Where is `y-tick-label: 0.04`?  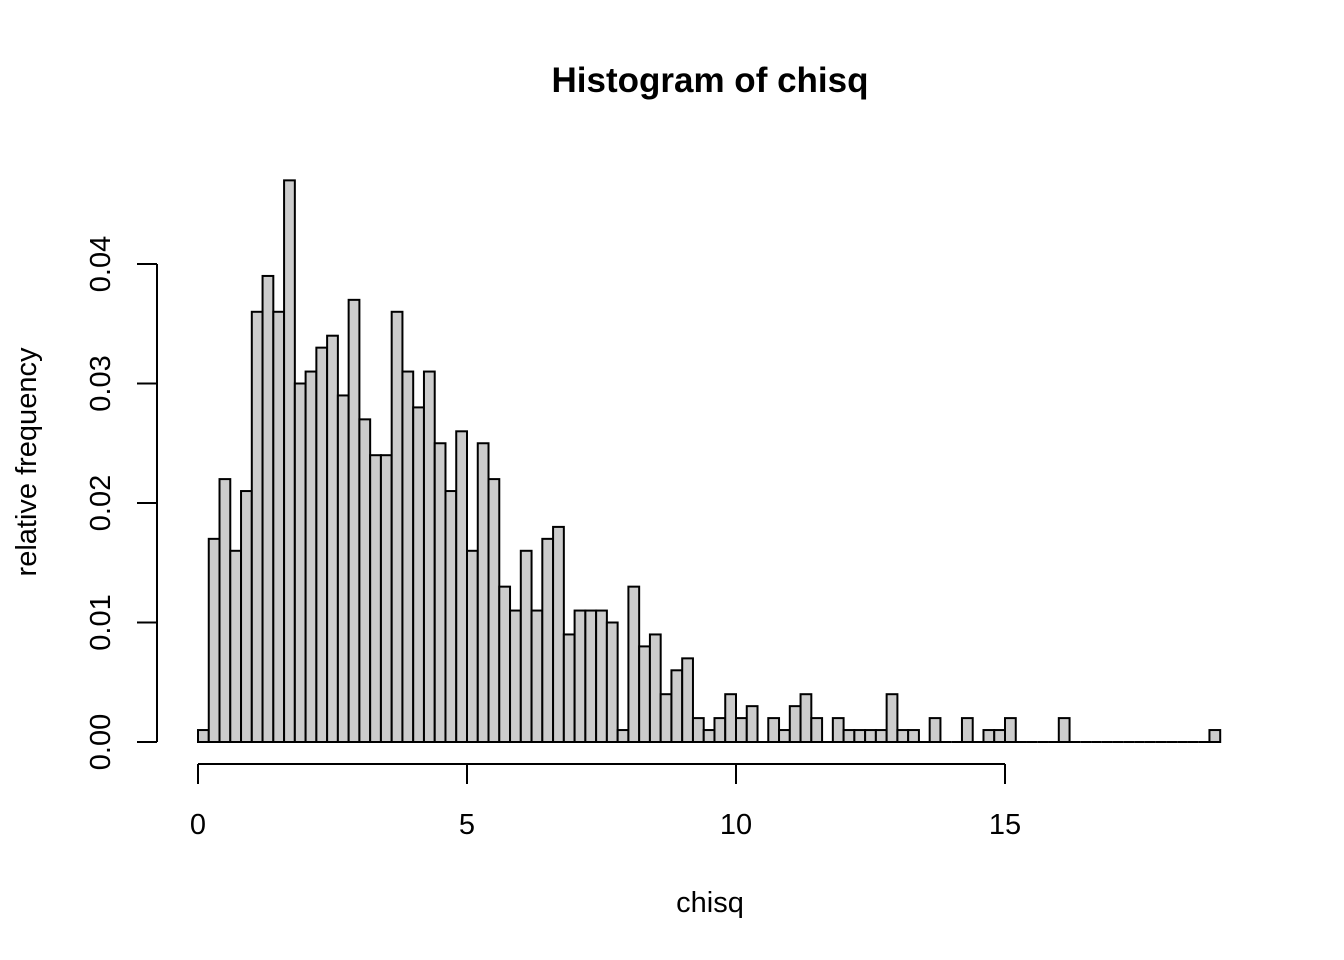
y-tick-label: 0.04 is located at coordinates (101, 264).